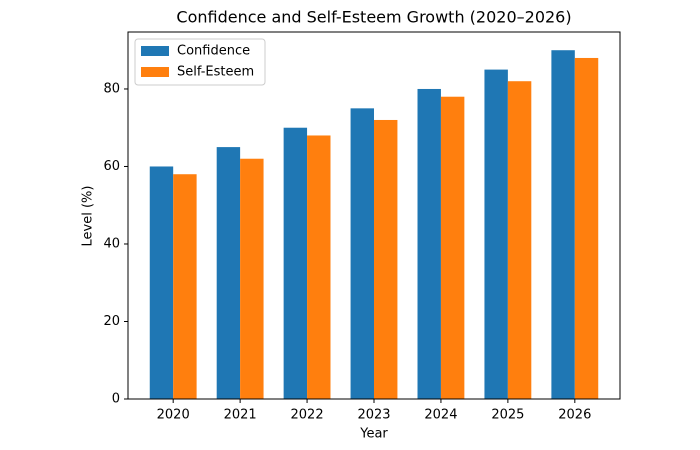 The height and width of the screenshot is (450, 700). I want to click on y-tick-label: 60, so click(111, 166).